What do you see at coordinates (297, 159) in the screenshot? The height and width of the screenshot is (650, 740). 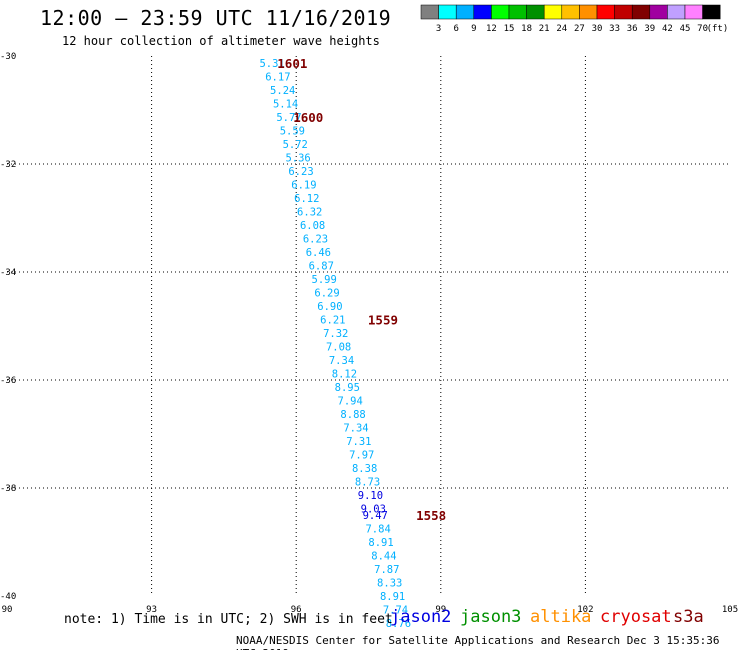 I see `swh-data-label: 5.36` at bounding box center [297, 159].